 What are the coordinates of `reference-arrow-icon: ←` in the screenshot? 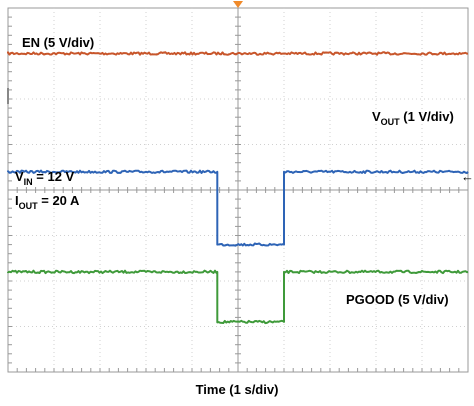 It's located at (467, 176).